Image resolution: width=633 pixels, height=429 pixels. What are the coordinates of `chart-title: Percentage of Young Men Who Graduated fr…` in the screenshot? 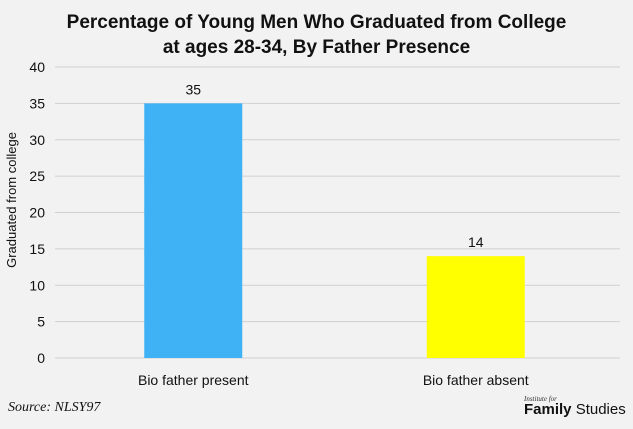 It's located at (316, 35).